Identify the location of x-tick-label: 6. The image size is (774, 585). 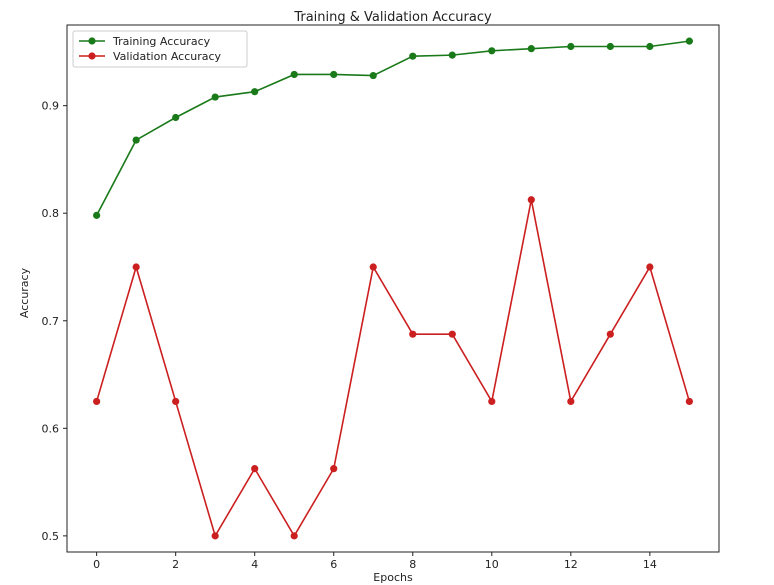
(333, 564).